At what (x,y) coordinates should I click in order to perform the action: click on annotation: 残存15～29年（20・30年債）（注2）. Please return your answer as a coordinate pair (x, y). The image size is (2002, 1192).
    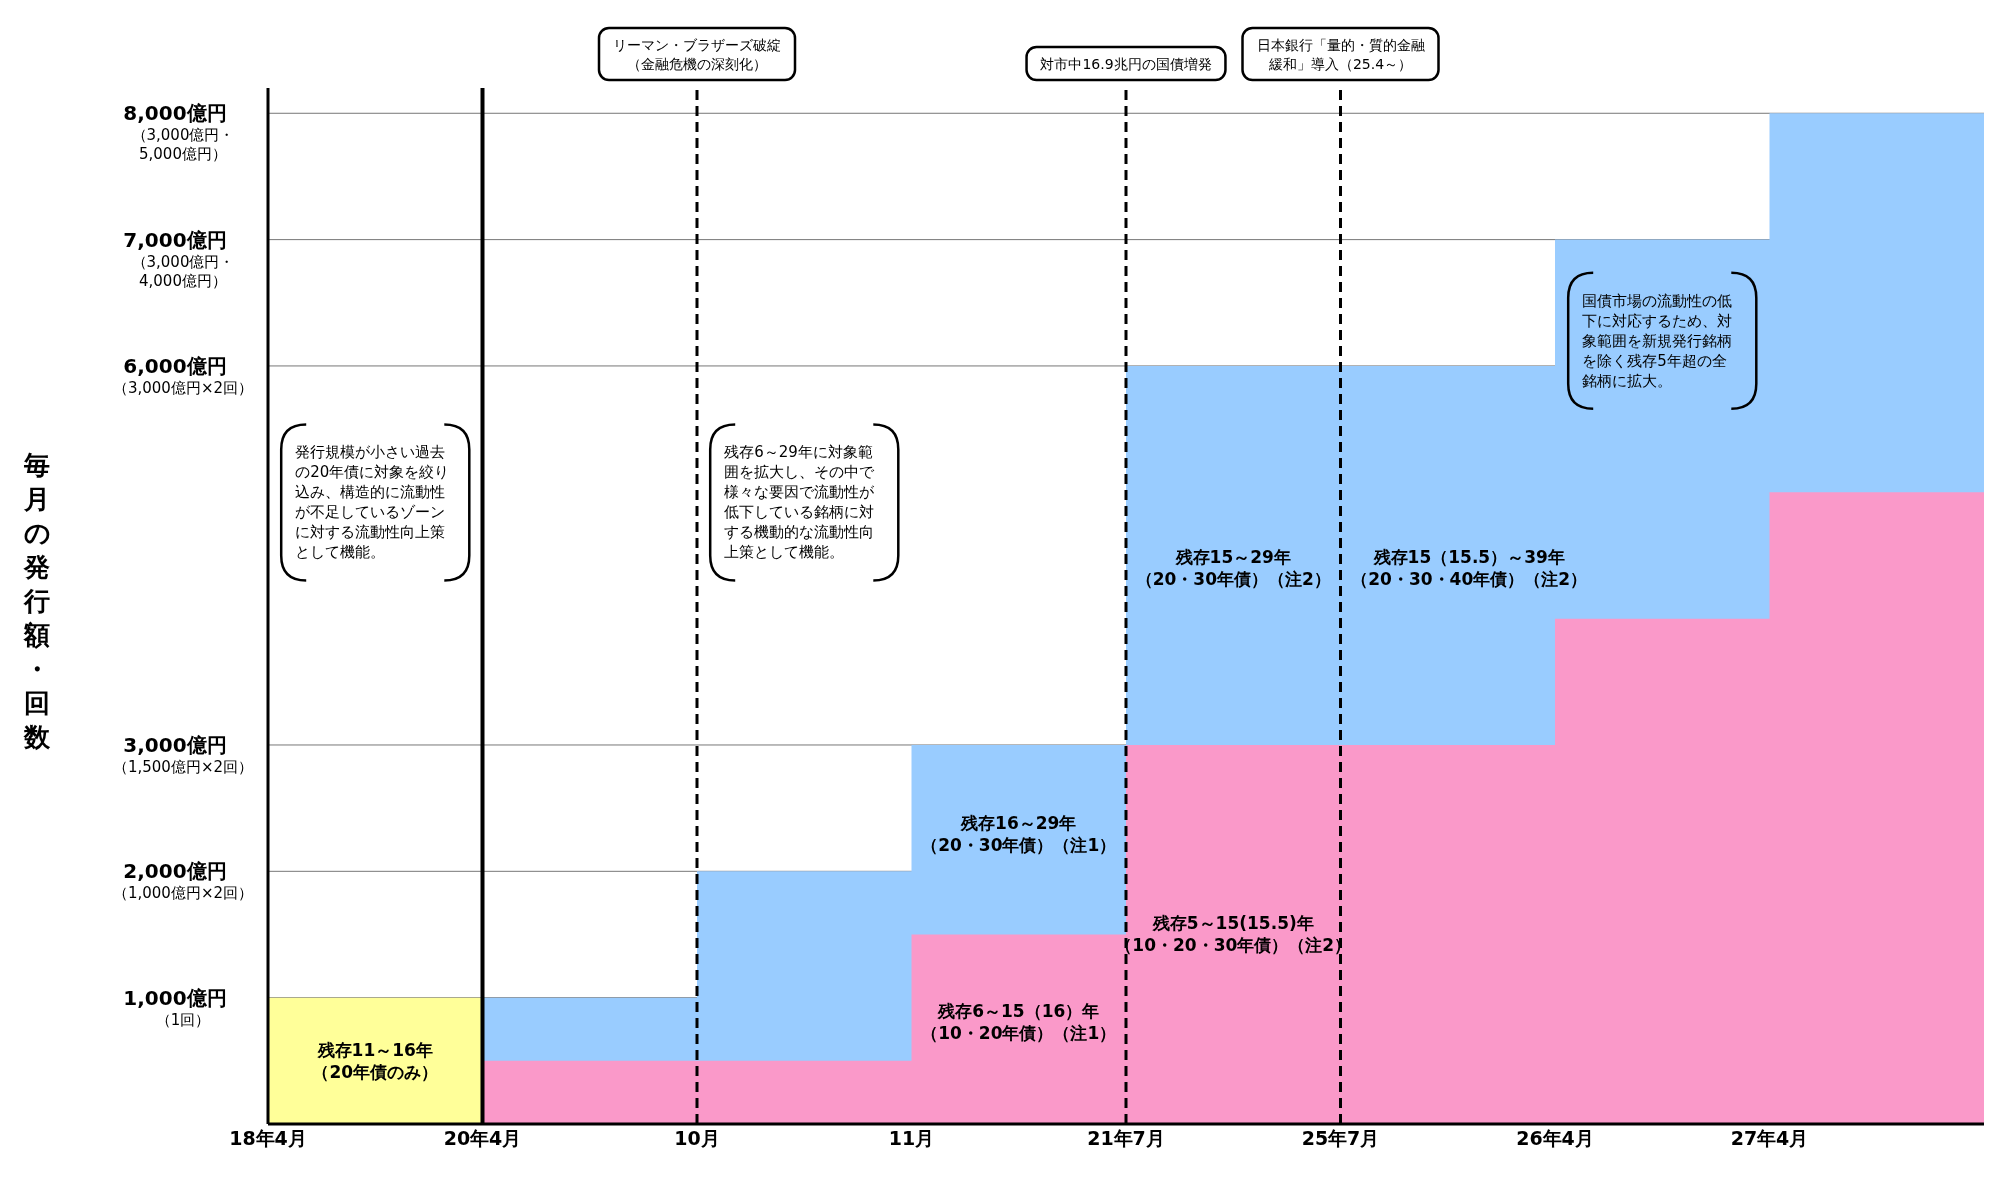
    Looking at the image, I should click on (1233, 567).